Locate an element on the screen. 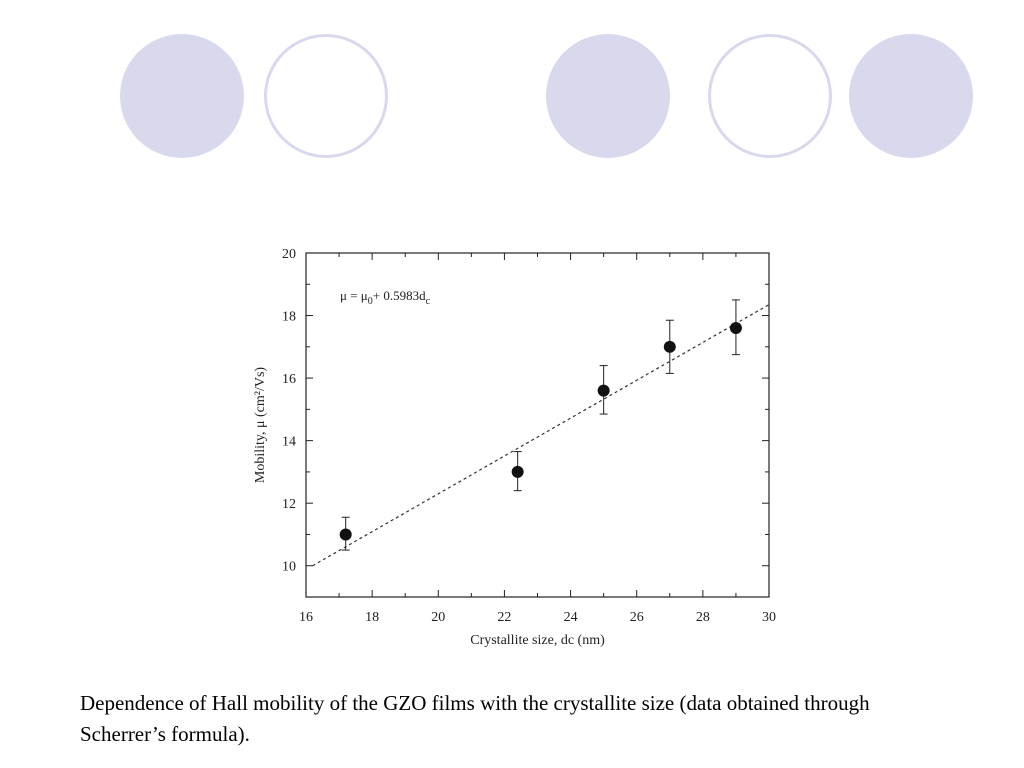 Image resolution: width=1024 pixels, height=768 pixels. y-tick-label: 12 is located at coordinates (289, 504).